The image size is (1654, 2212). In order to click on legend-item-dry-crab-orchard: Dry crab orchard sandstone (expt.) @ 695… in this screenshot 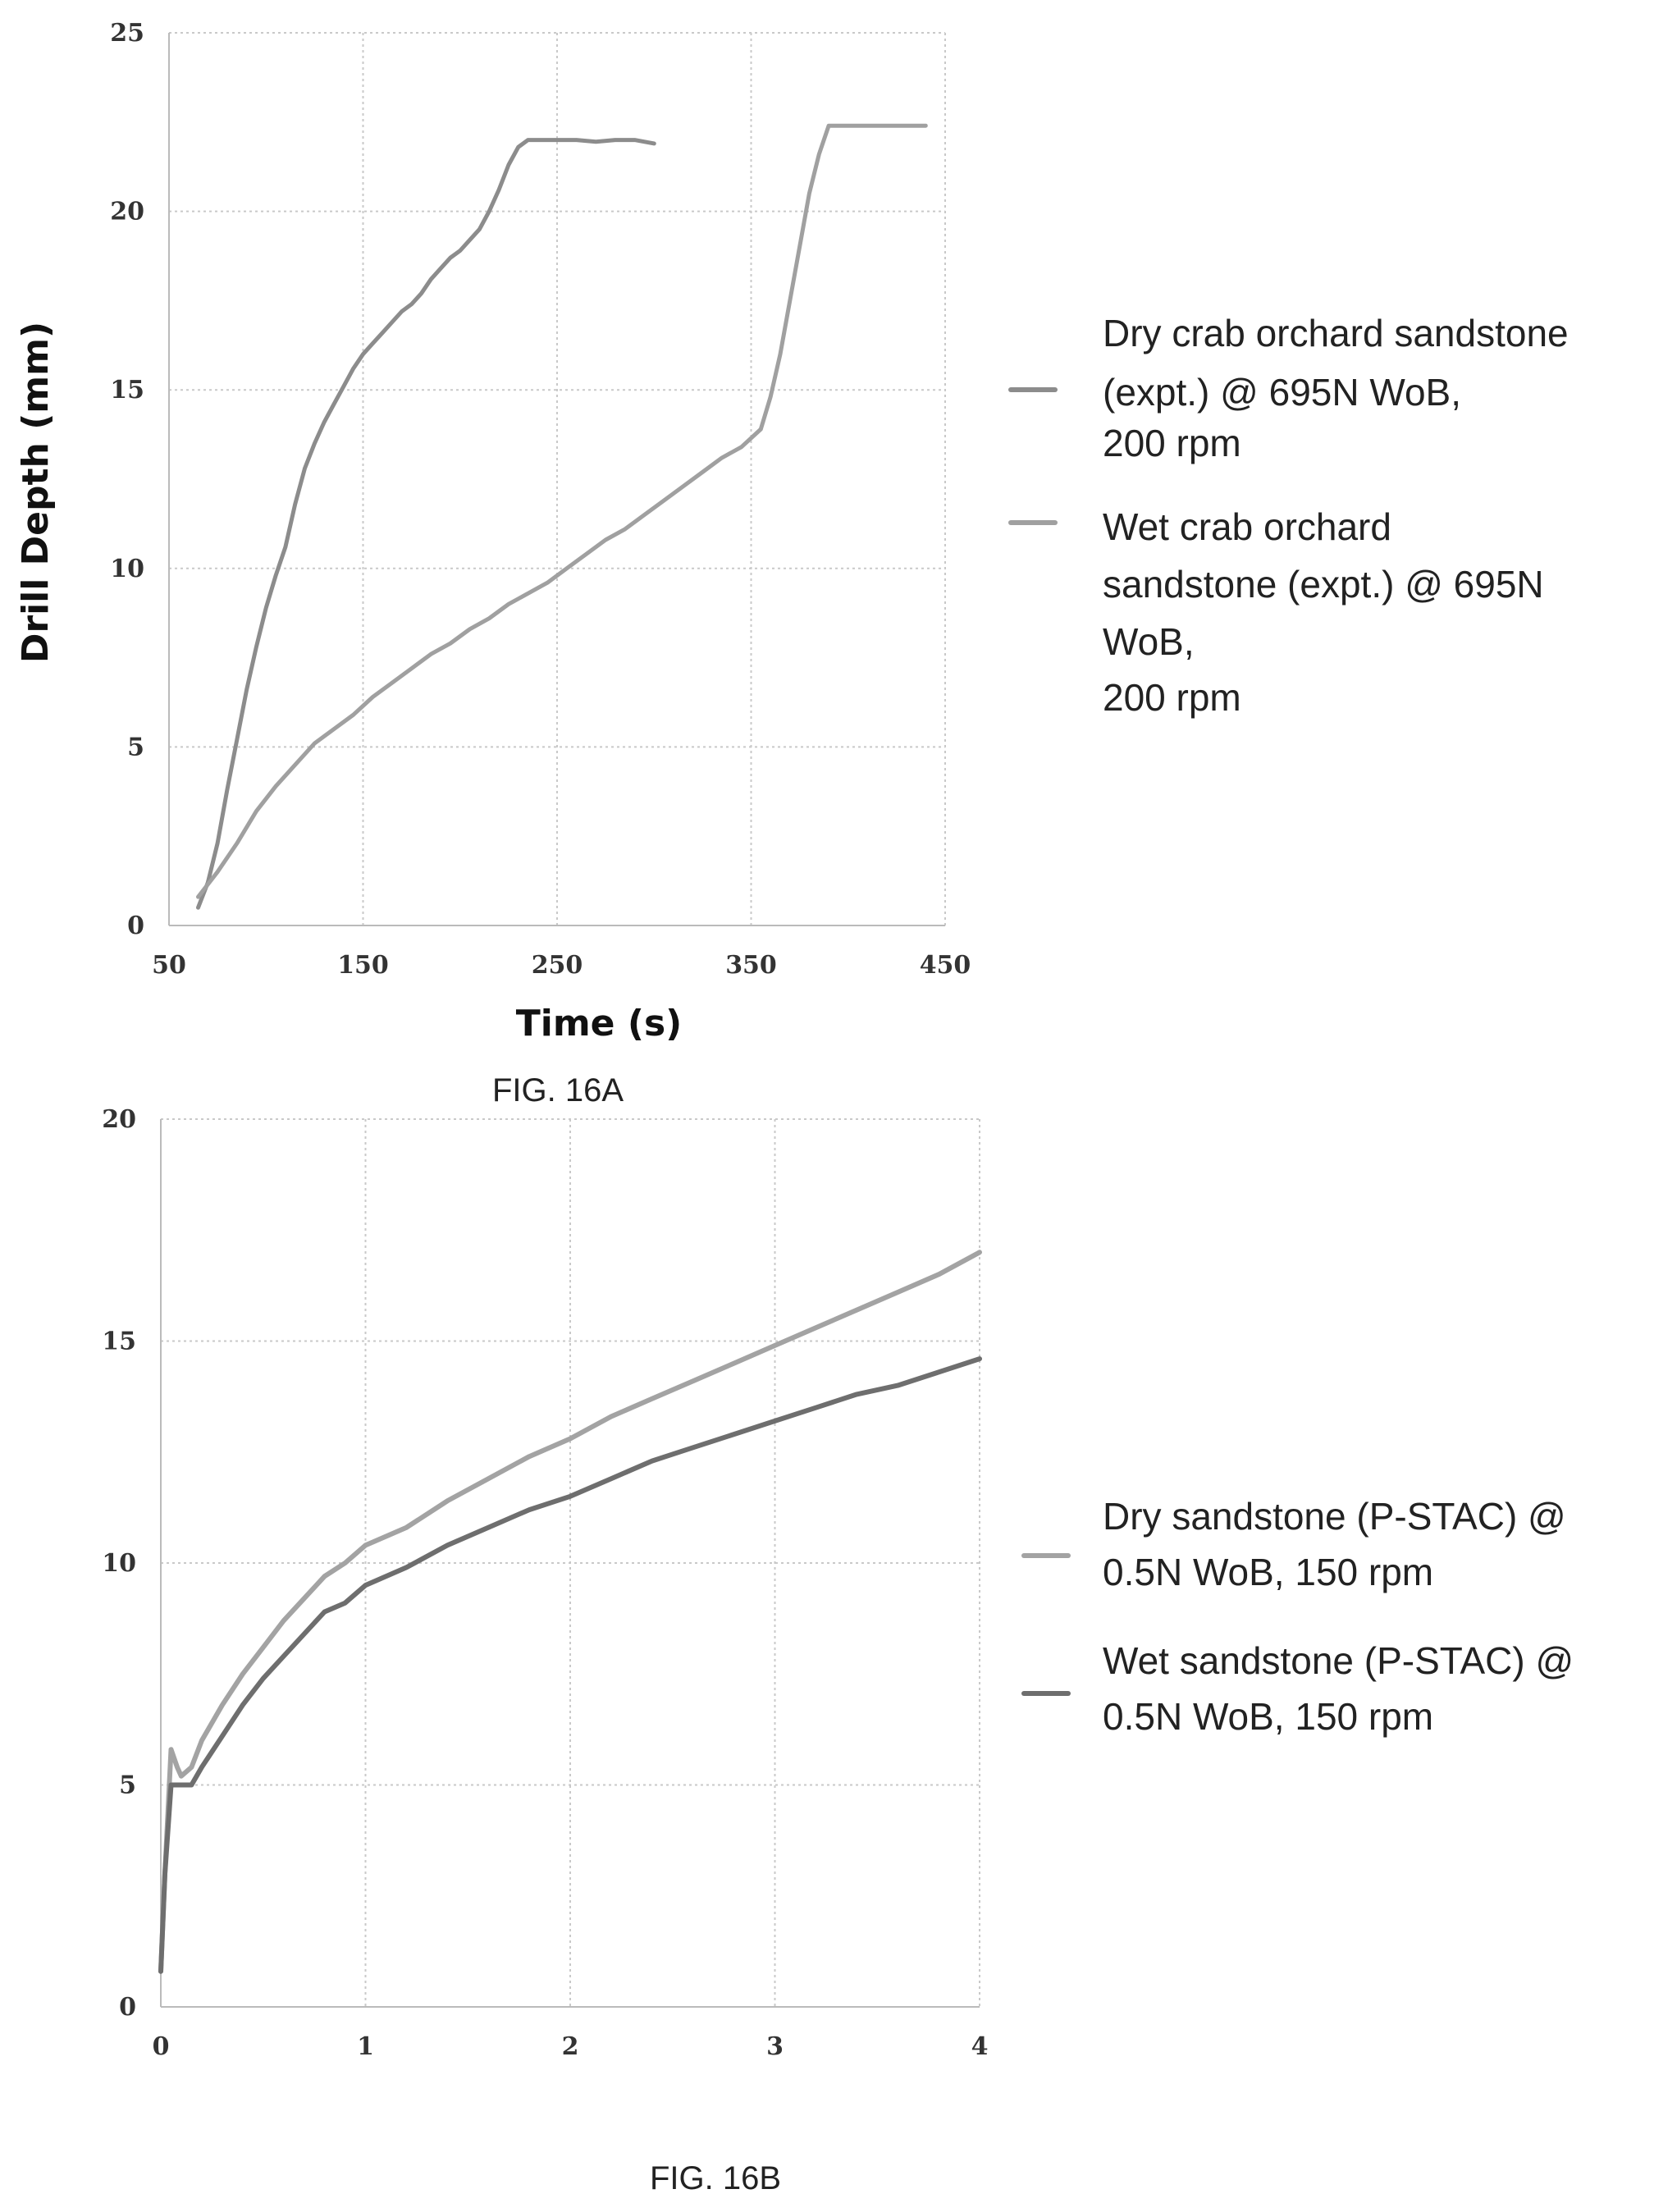, I will do `click(1293, 388)`.